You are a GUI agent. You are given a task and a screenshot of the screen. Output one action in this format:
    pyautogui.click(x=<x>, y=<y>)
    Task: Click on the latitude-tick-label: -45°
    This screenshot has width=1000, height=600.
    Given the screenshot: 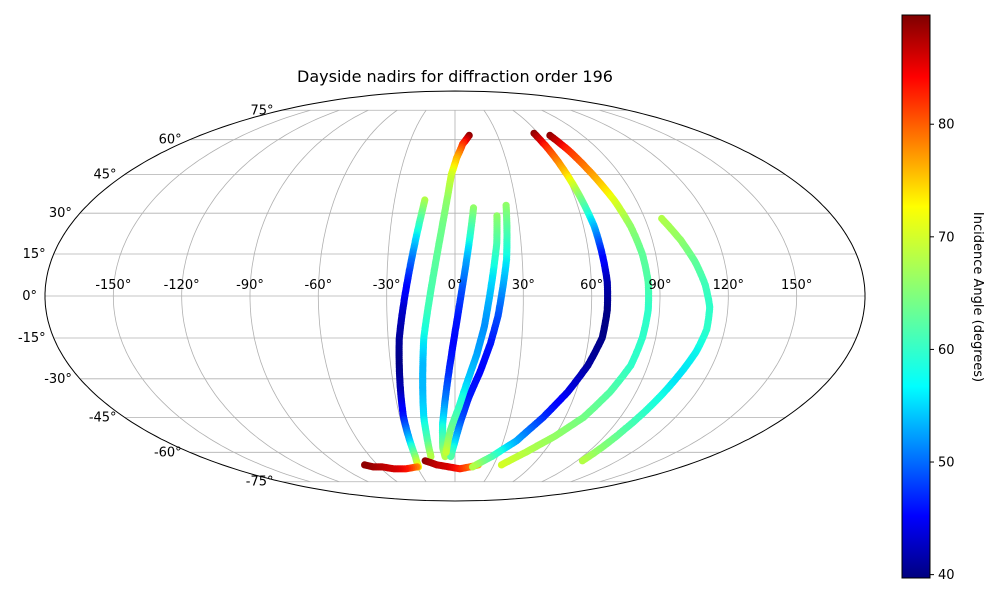 What is the action you would take?
    pyautogui.click(x=103, y=417)
    